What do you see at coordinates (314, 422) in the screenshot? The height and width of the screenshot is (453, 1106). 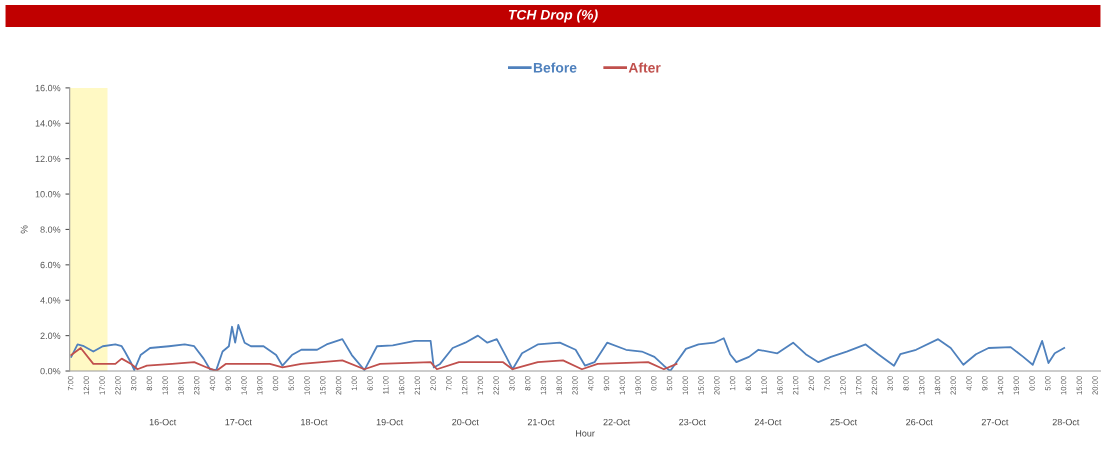 I see `x2-tick-label: 18-Oct` at bounding box center [314, 422].